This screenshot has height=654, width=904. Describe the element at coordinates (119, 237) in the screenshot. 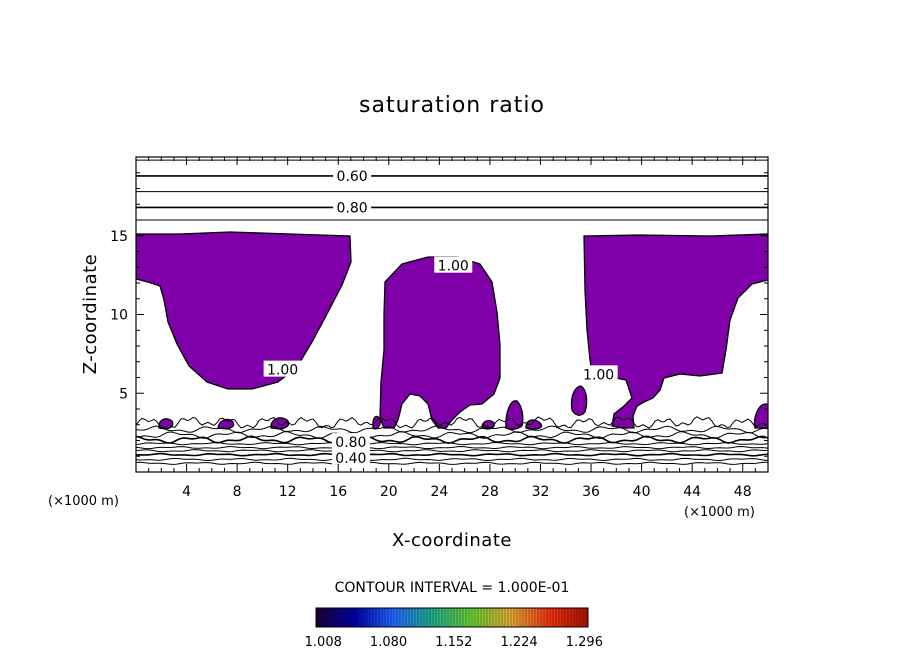

I see `y-tick-label-15: 15` at that location.